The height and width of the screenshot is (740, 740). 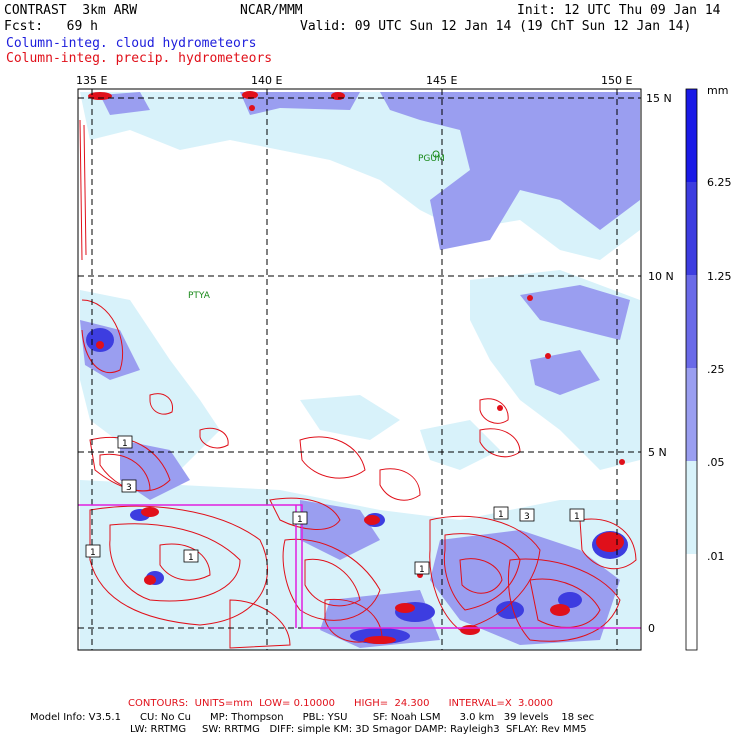 What do you see at coordinates (441, 80) in the screenshot?
I see `lon-label-145: 145 E` at bounding box center [441, 80].